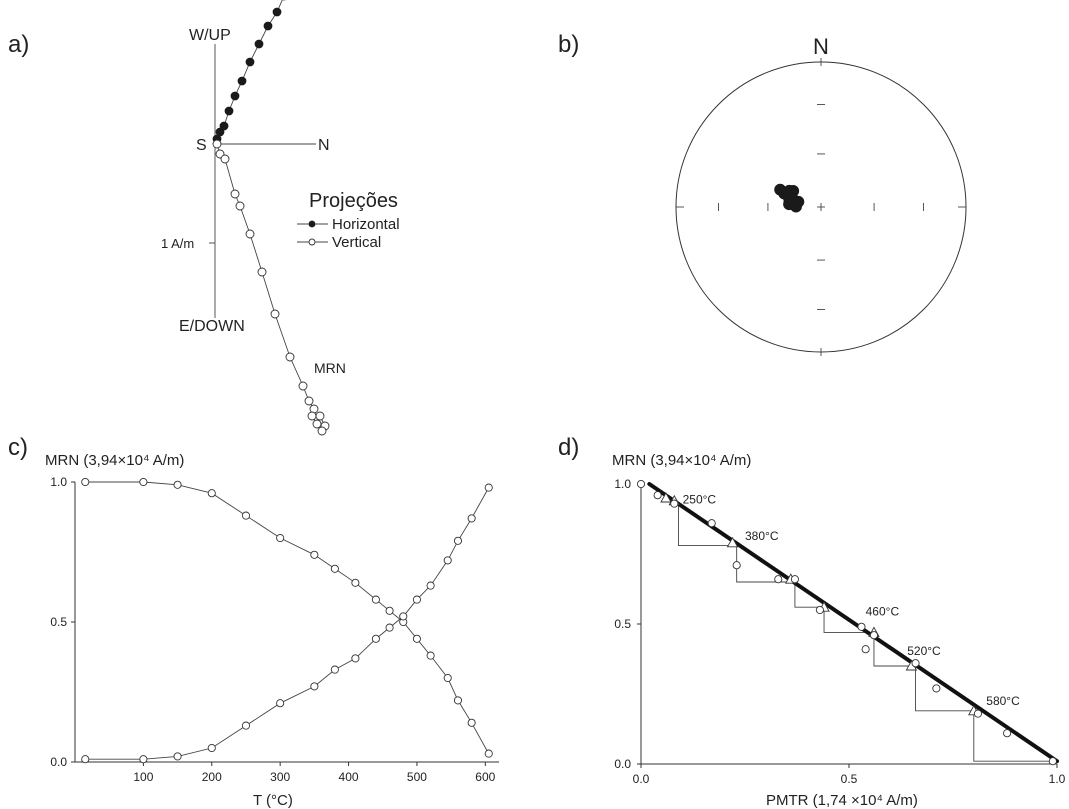 The image size is (1069, 809). What do you see at coordinates (324, 145) in the screenshot?
I see `axis-label-right: N` at bounding box center [324, 145].